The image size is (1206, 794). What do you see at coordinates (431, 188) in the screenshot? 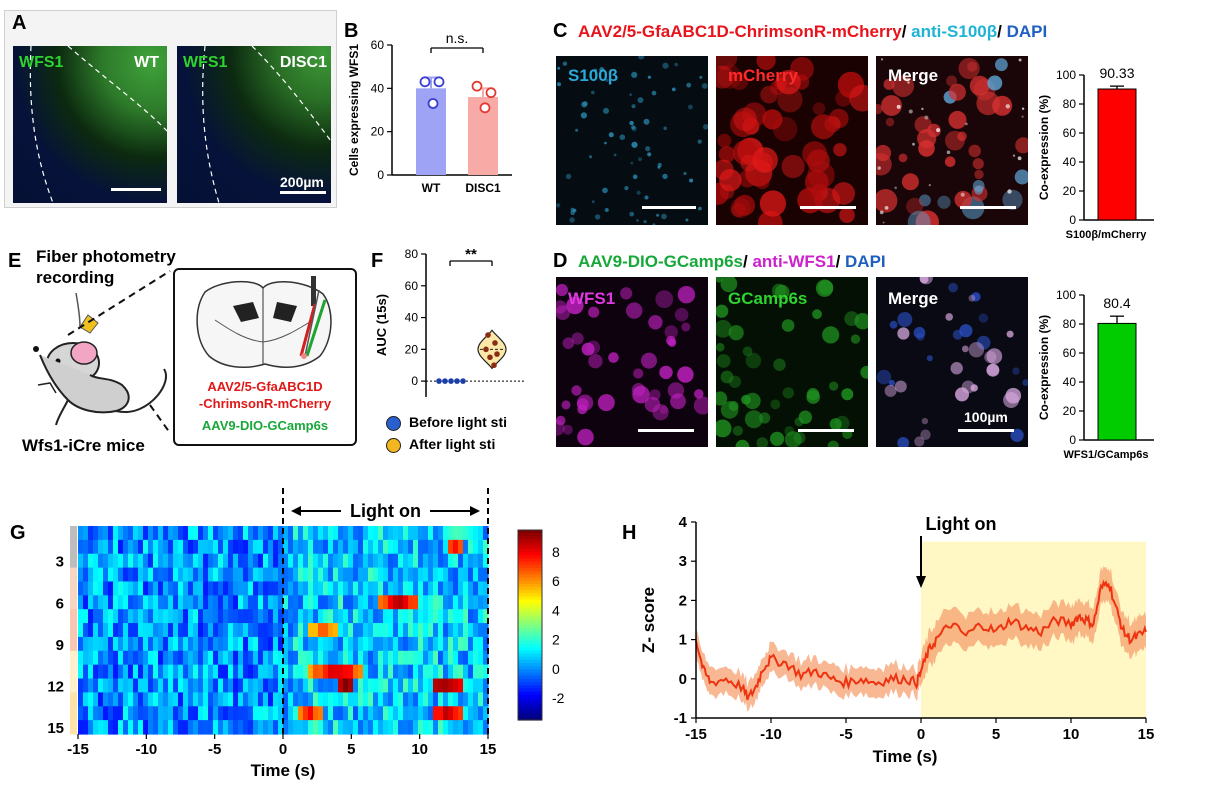
I see `b-category-label: WT` at bounding box center [431, 188].